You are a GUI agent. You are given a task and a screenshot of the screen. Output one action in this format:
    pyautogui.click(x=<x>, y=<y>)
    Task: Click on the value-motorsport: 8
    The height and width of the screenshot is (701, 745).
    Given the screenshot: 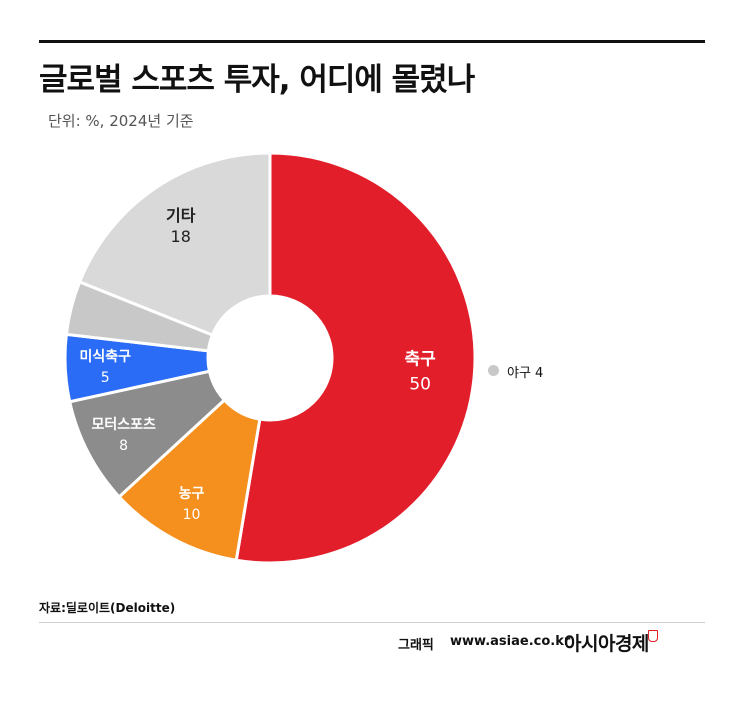 What is the action you would take?
    pyautogui.click(x=123, y=446)
    